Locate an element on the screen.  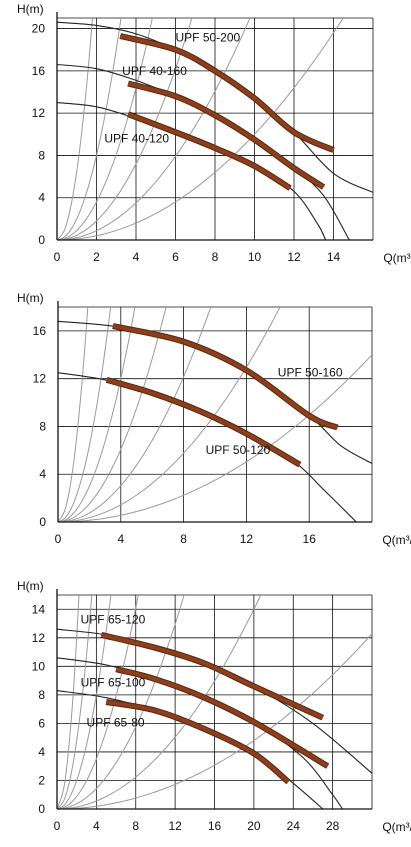
series-label: UPF 65-100 is located at coordinates (113, 682).